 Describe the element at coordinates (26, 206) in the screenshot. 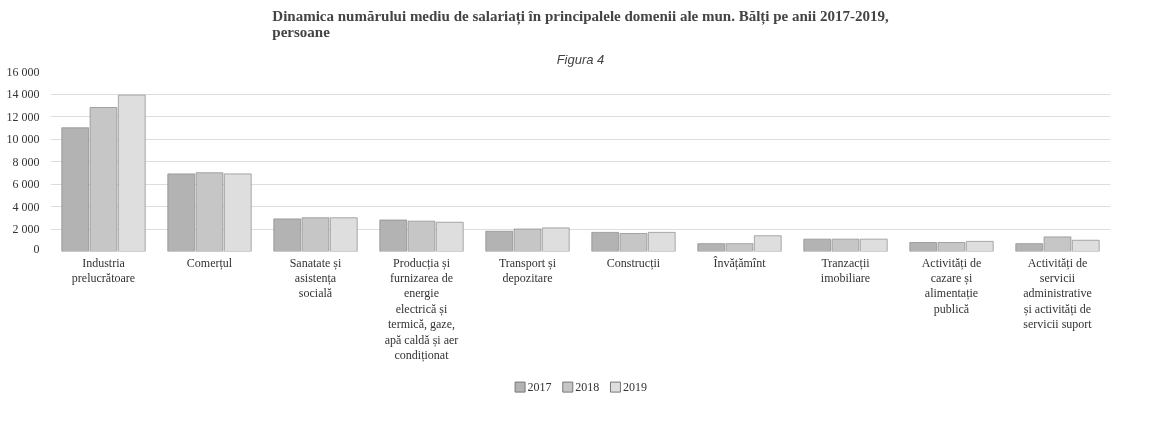

I see `y-tick-label: 4 000` at that location.